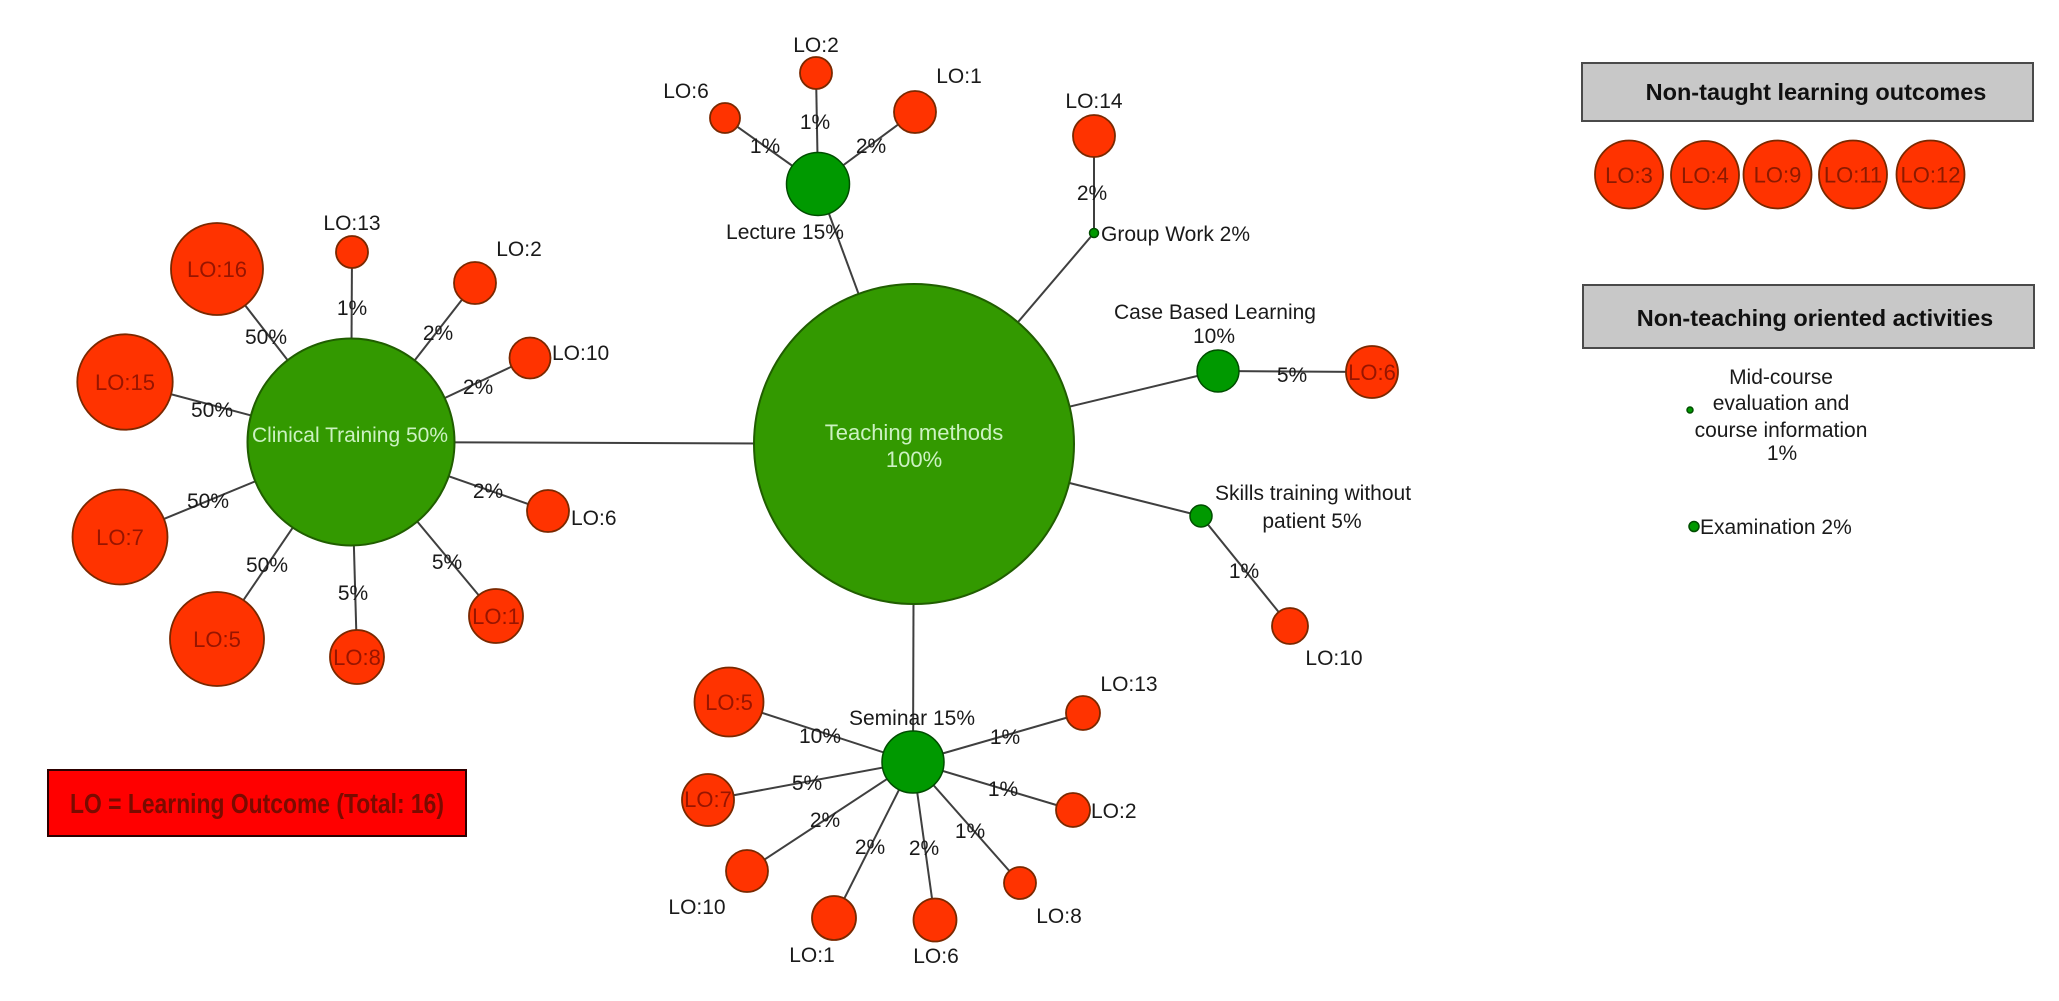 The image size is (2059, 1001). What do you see at coordinates (1175, 234) in the screenshot?
I see `svg-text: Group Work 2%` at bounding box center [1175, 234].